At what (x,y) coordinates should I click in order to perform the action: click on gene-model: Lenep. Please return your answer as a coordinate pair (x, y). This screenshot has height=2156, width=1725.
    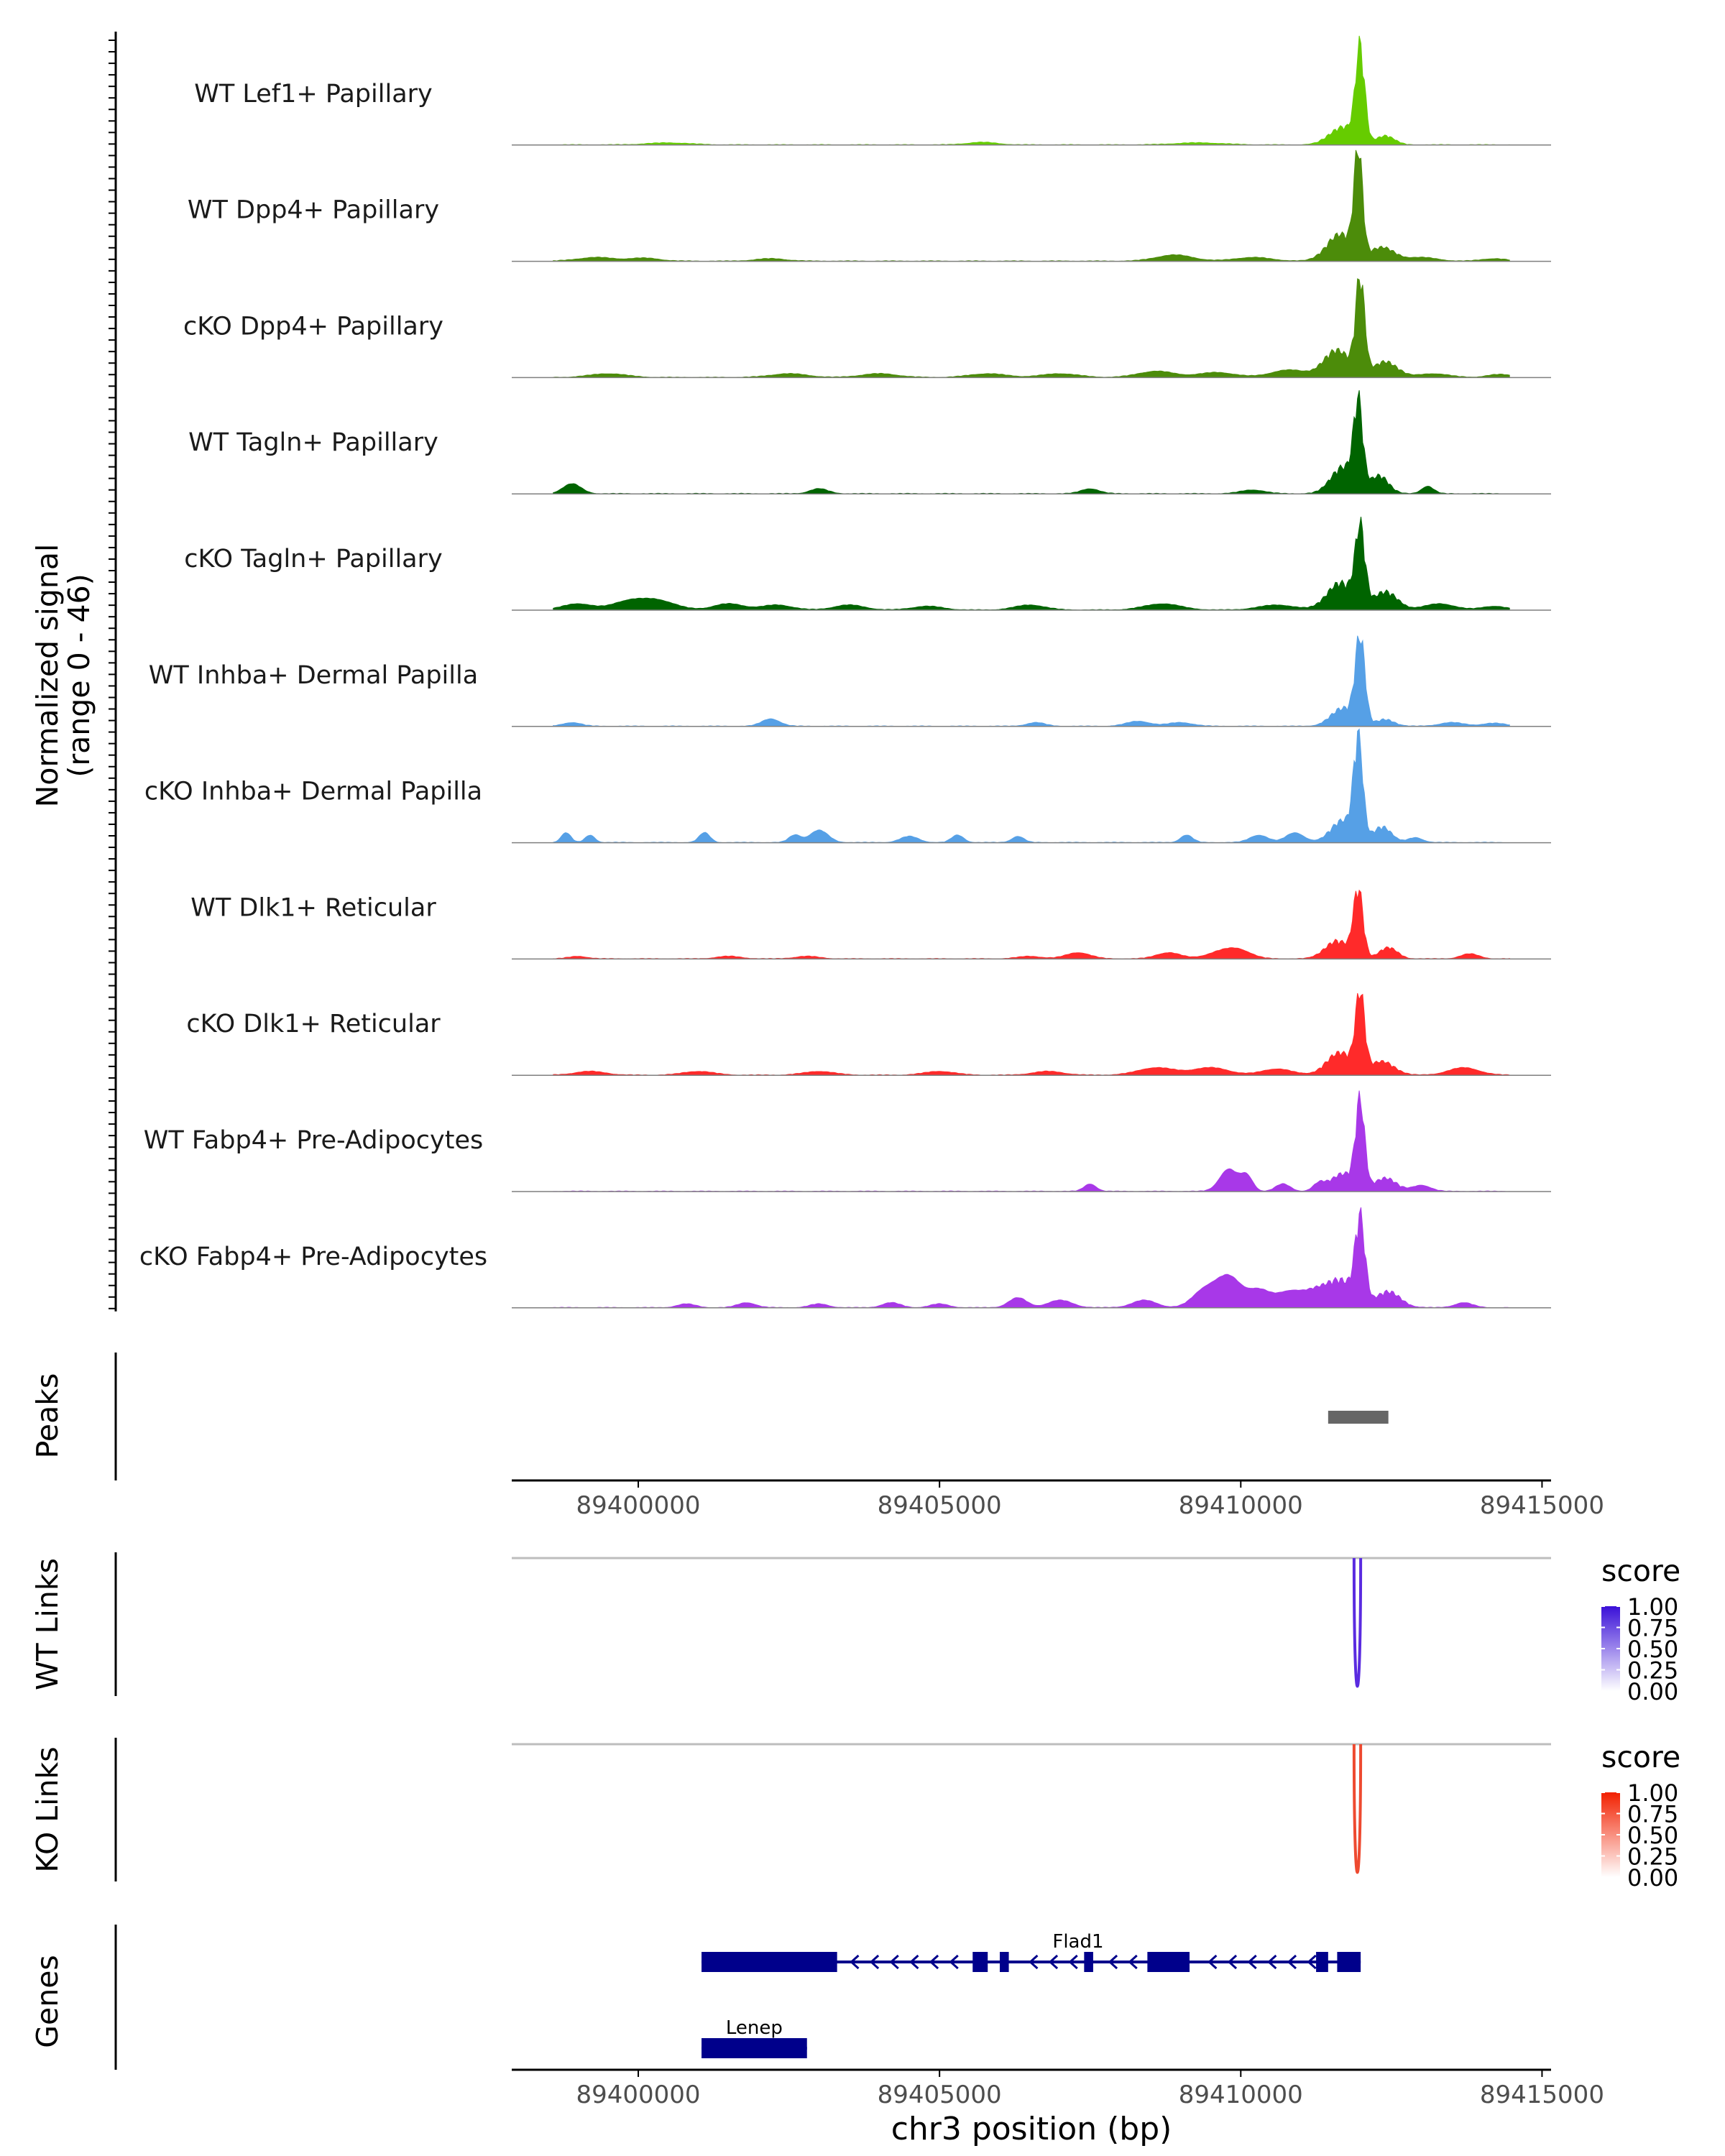
    Looking at the image, I should click on (754, 2038).